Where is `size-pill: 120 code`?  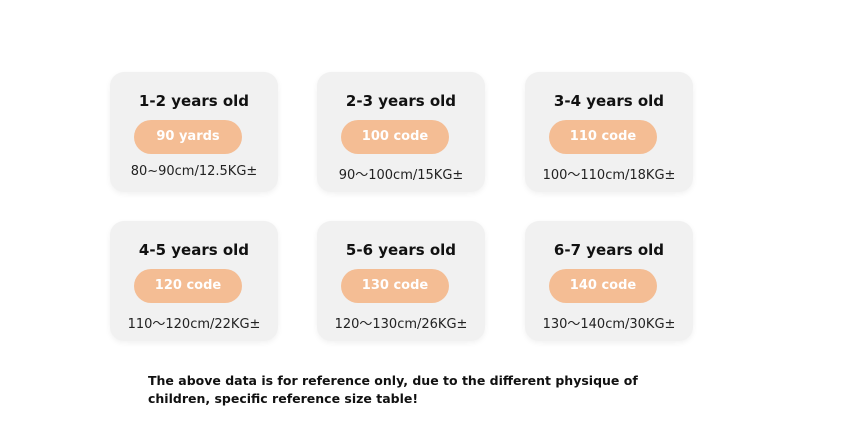 size-pill: 120 code is located at coordinates (188, 286).